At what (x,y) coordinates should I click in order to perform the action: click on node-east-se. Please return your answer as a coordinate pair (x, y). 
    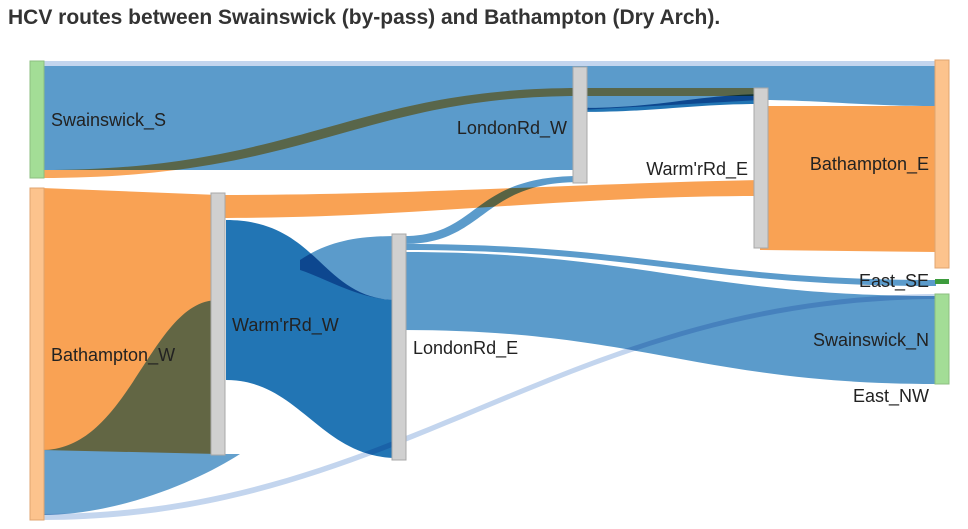
    Looking at the image, I should click on (942, 281).